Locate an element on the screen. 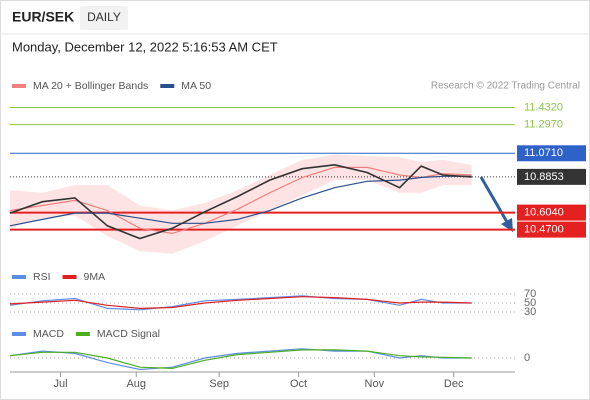 This screenshot has width=590, height=400. forecast-arrow is located at coordinates (494, 199).